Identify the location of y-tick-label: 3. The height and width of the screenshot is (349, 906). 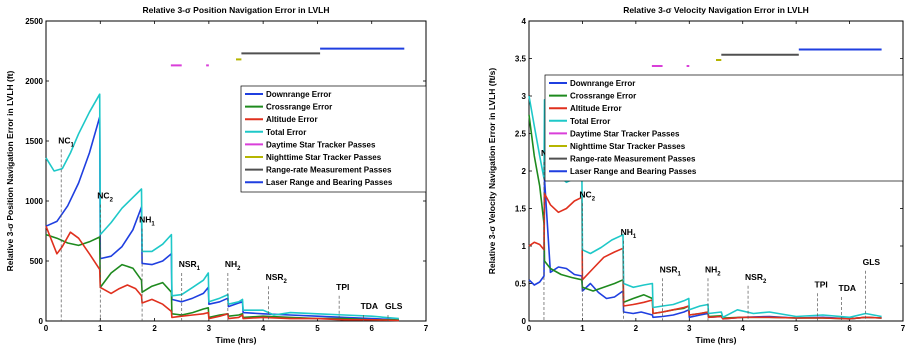
(524, 96).